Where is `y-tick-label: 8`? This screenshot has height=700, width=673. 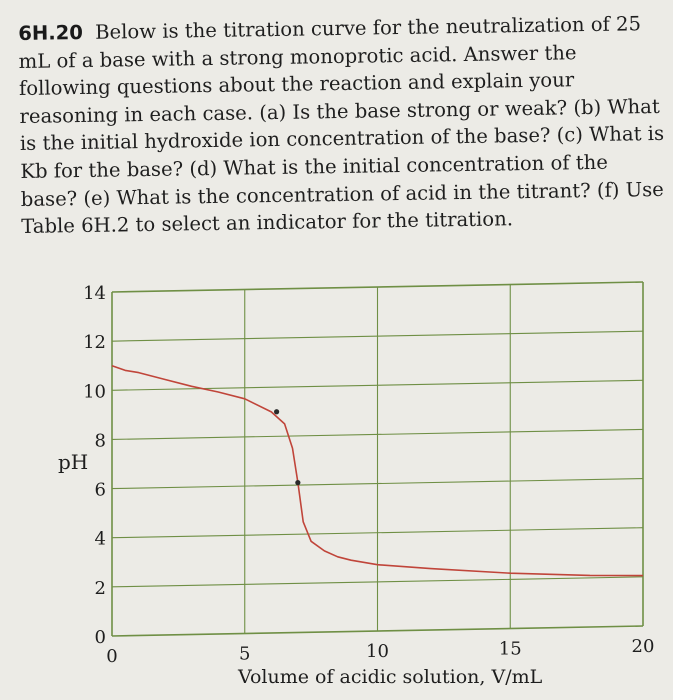
y-tick-label: 8 is located at coordinates (100, 440).